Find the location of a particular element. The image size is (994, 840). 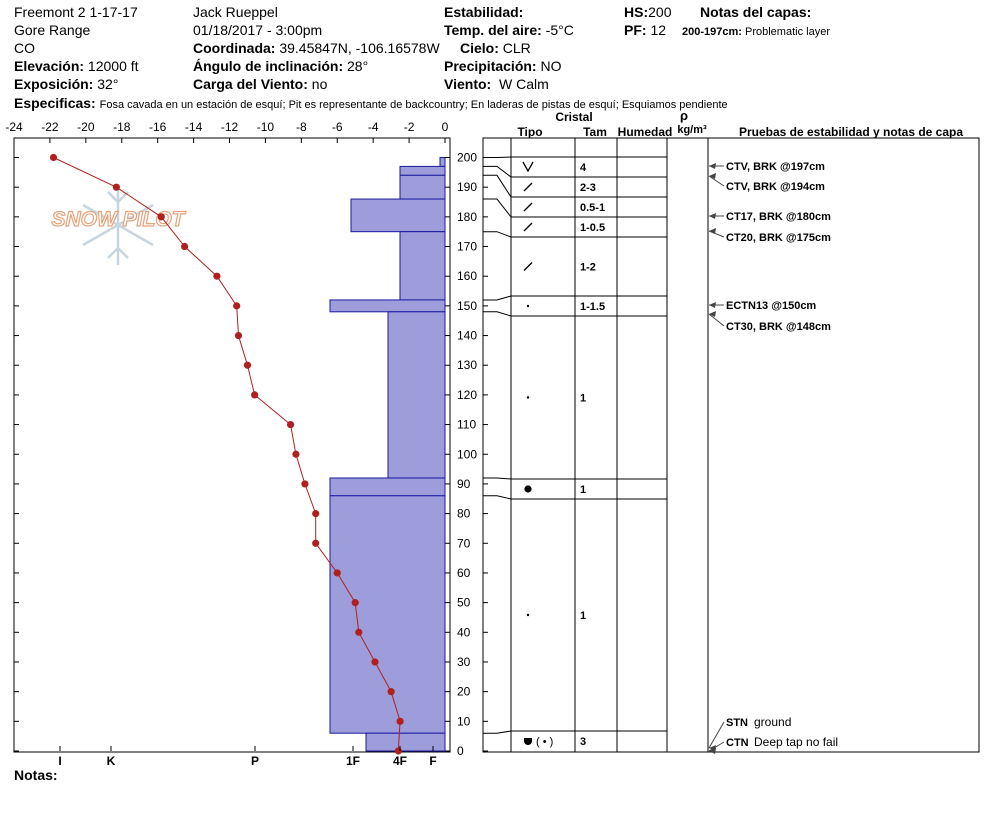

wind-load-value: no is located at coordinates (319, 84).